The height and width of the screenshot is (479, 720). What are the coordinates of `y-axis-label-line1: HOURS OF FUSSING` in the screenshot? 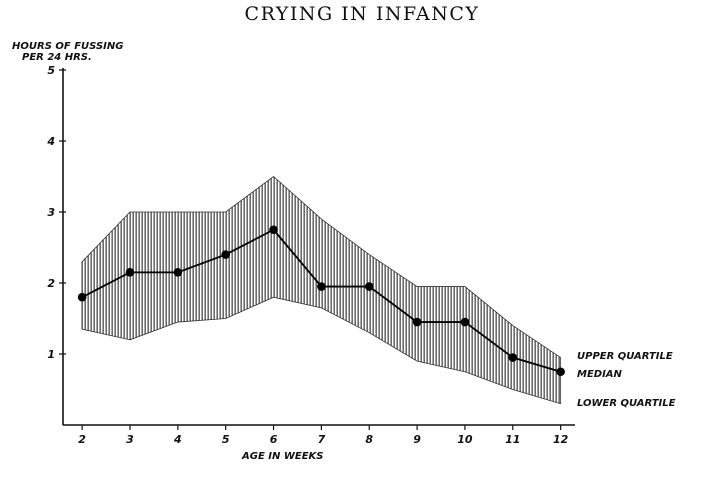 It's located at (67, 46).